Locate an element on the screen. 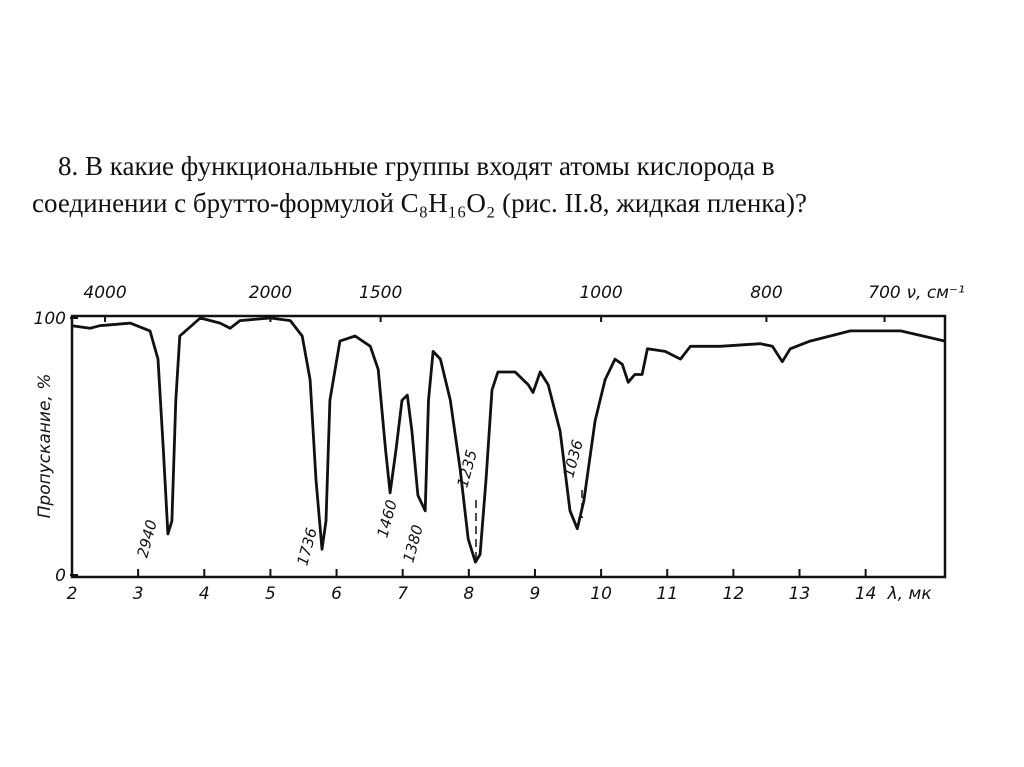  peak-label: 1736 is located at coordinates (307, 547).